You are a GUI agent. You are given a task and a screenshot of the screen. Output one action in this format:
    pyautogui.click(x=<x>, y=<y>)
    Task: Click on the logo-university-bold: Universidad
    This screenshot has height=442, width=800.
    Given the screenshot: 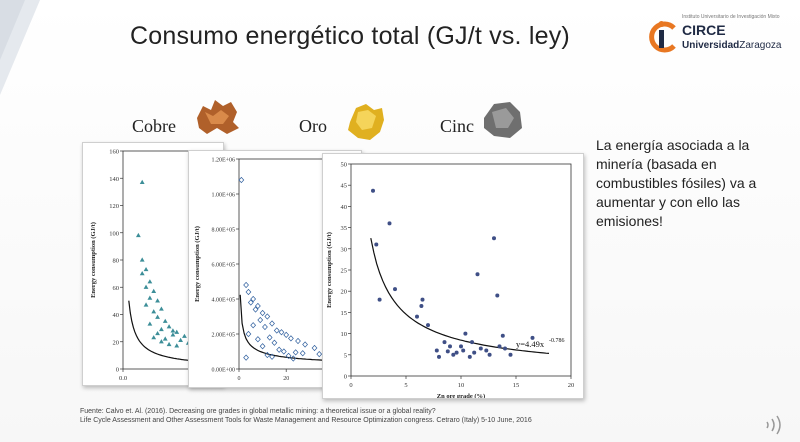 What is the action you would take?
    pyautogui.click(x=711, y=45)
    